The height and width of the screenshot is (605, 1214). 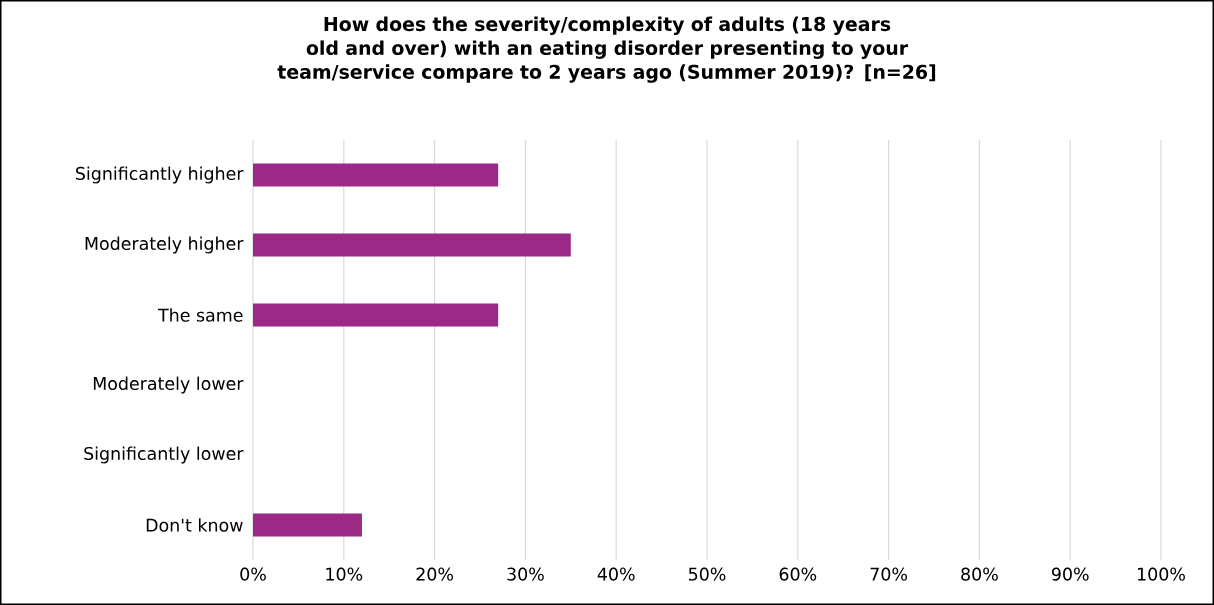 What do you see at coordinates (200, 315) in the screenshot?
I see `y-tick-label: The same` at bounding box center [200, 315].